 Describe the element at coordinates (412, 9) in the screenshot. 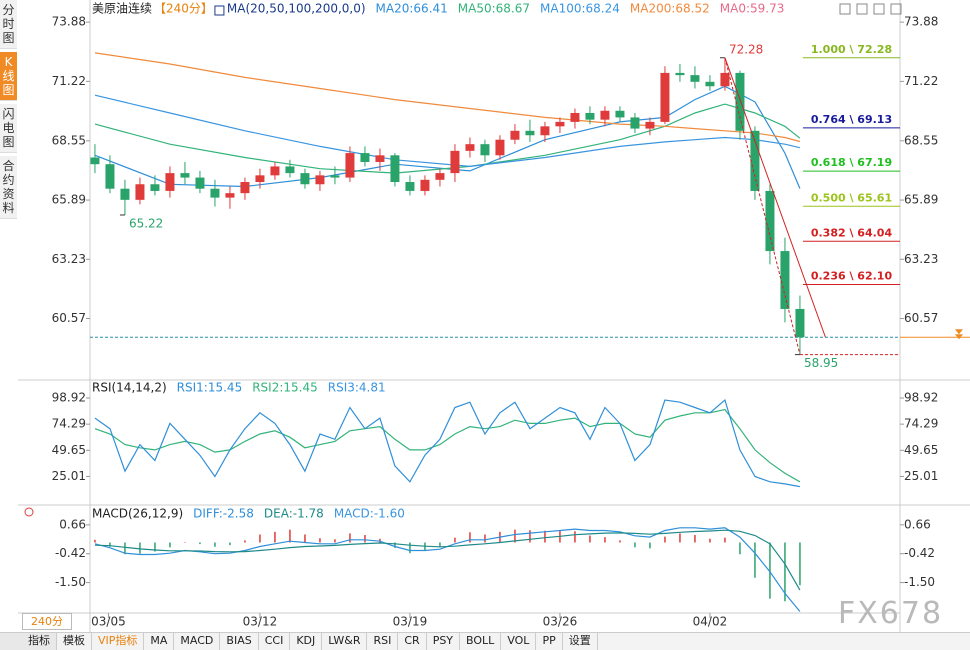

I see `legend-item: MA20:66.41` at that location.